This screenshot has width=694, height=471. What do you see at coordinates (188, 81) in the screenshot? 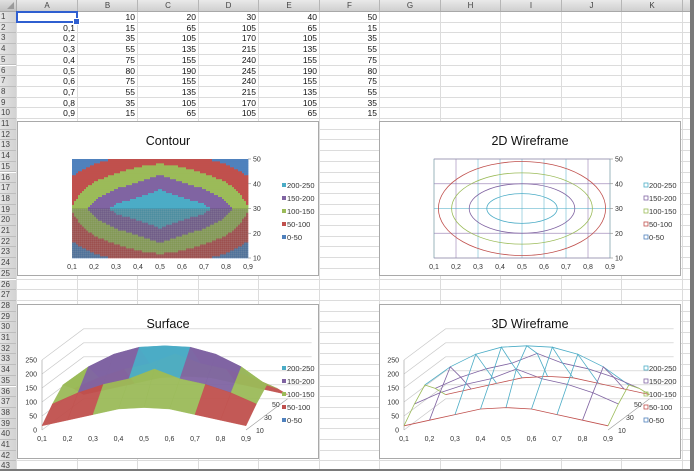
I see `cell-C7: 155` at bounding box center [188, 81].